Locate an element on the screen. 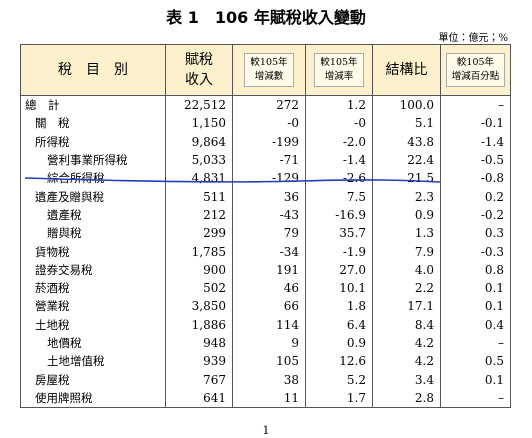 The height and width of the screenshot is (438, 532). cell-value: 17.1 is located at coordinates (406, 306).